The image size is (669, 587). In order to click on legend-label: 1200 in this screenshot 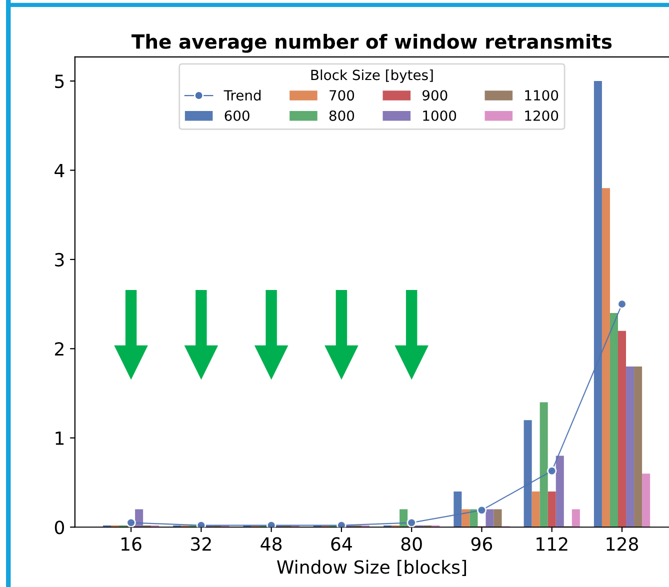, I will do `click(541, 115)`.